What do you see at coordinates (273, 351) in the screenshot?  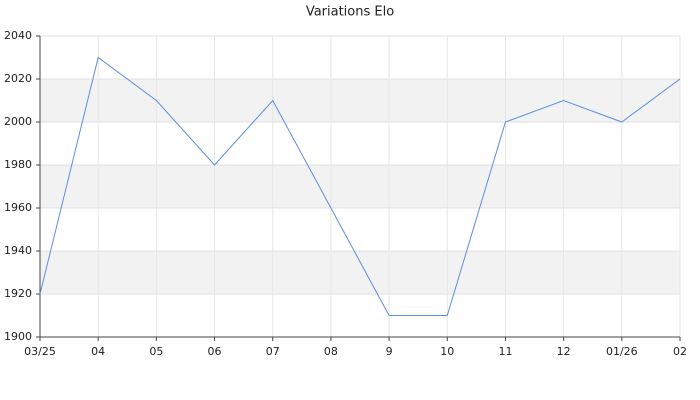 I see `x-tick-label: 07` at bounding box center [273, 351].